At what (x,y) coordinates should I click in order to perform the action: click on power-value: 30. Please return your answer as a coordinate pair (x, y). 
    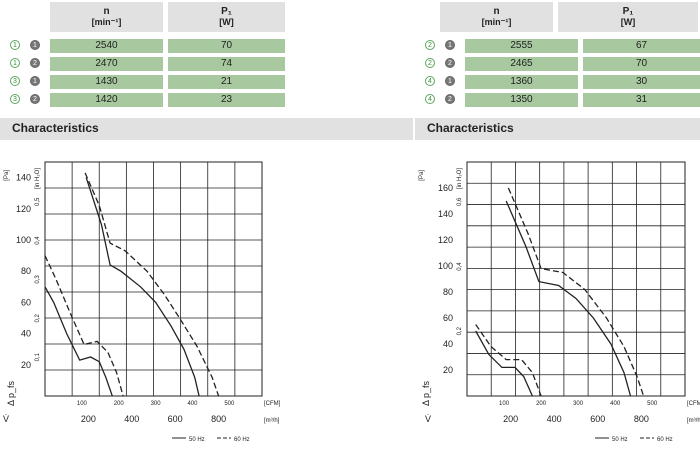
    Looking at the image, I should click on (641, 82).